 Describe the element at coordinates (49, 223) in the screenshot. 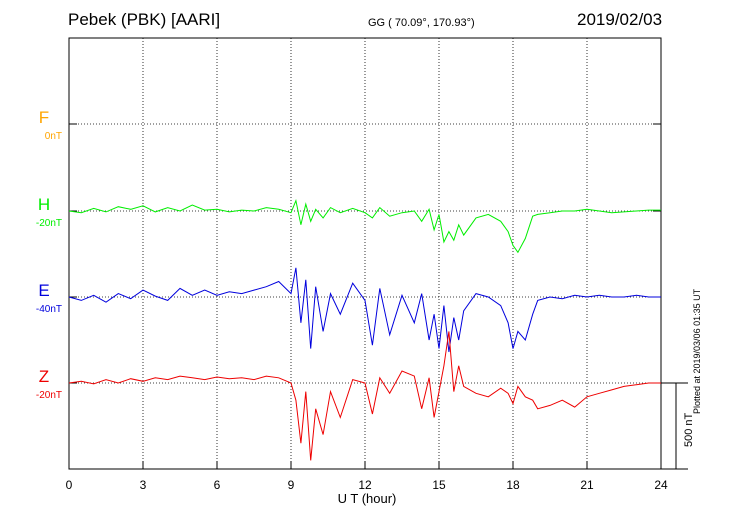

I see `channel-H-offset: -20nT` at that location.